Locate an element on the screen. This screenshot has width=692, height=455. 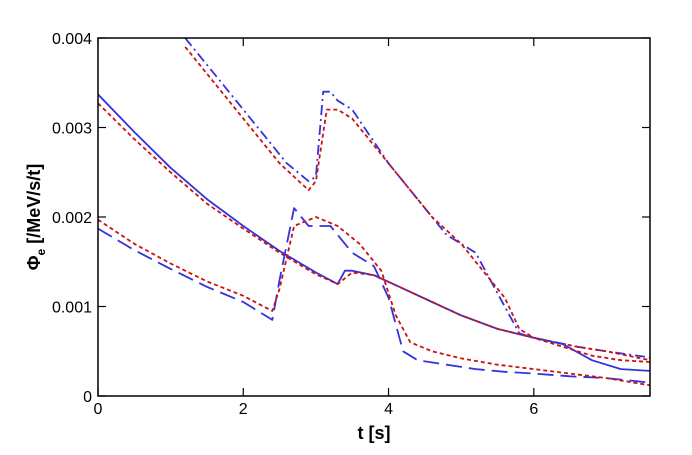
x-tick-label: 6 is located at coordinates (533, 409).